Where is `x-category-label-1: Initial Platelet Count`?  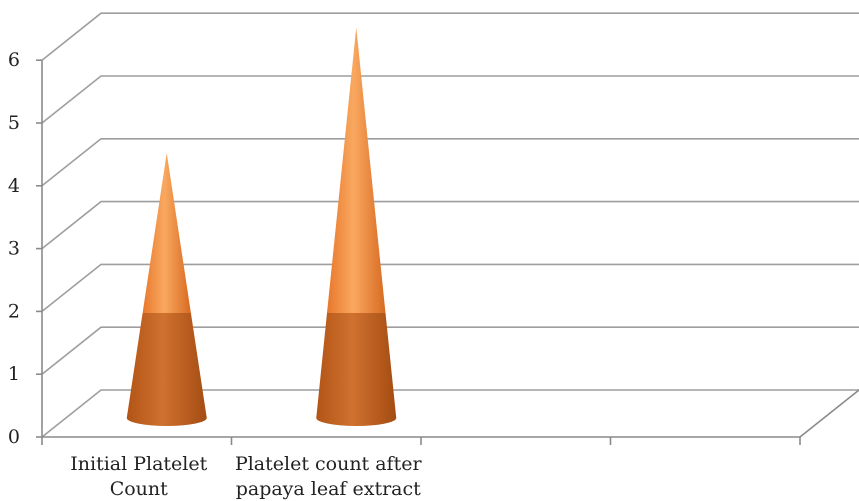 x-category-label-1: Initial Platelet Count is located at coordinates (138, 476).